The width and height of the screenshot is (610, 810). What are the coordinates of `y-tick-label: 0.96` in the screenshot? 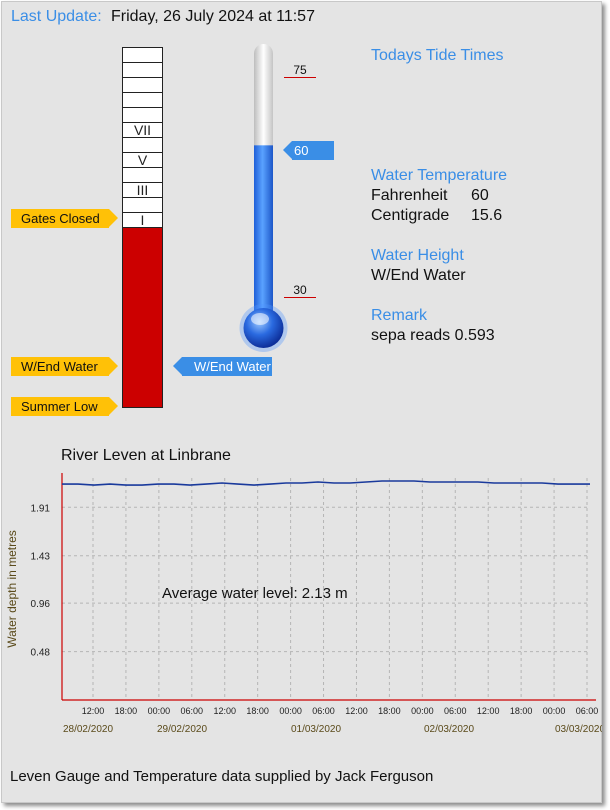 It's located at (41, 604).